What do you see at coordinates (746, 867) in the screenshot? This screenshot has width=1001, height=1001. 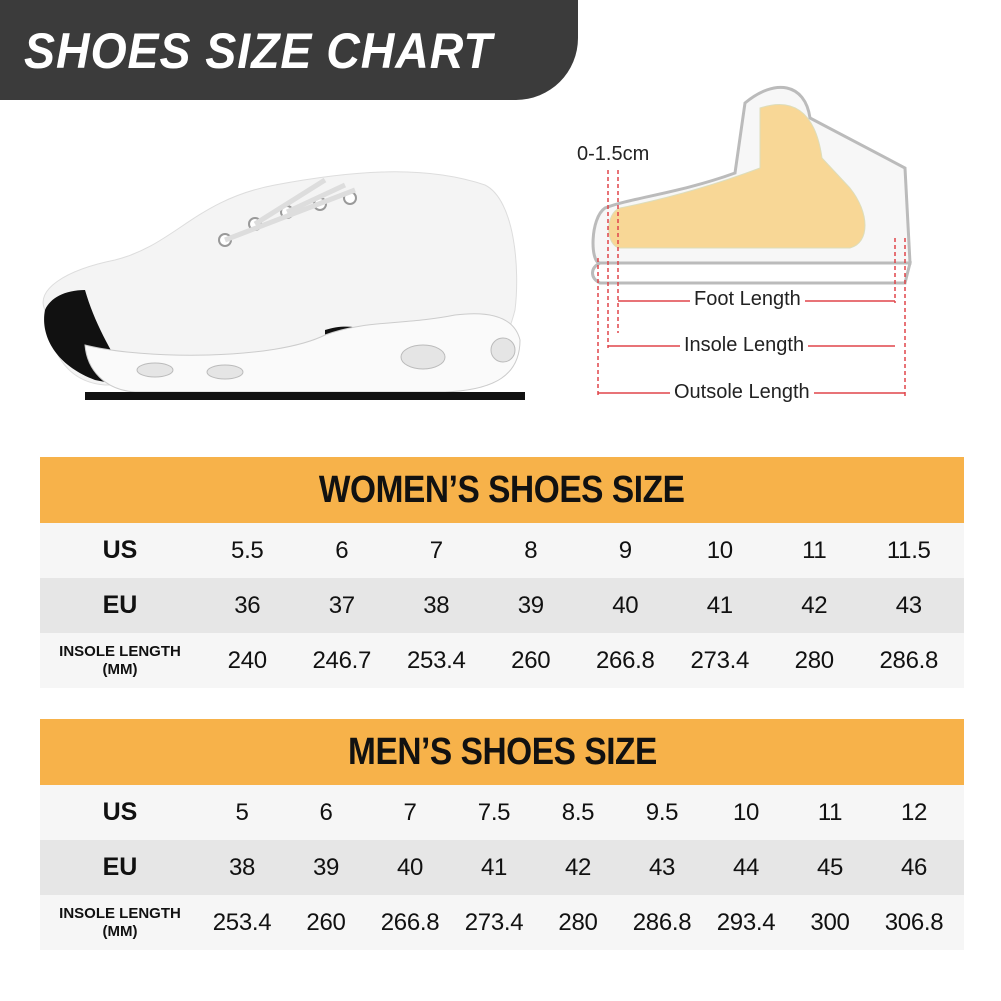 I see `size-cell: 44` at bounding box center [746, 867].